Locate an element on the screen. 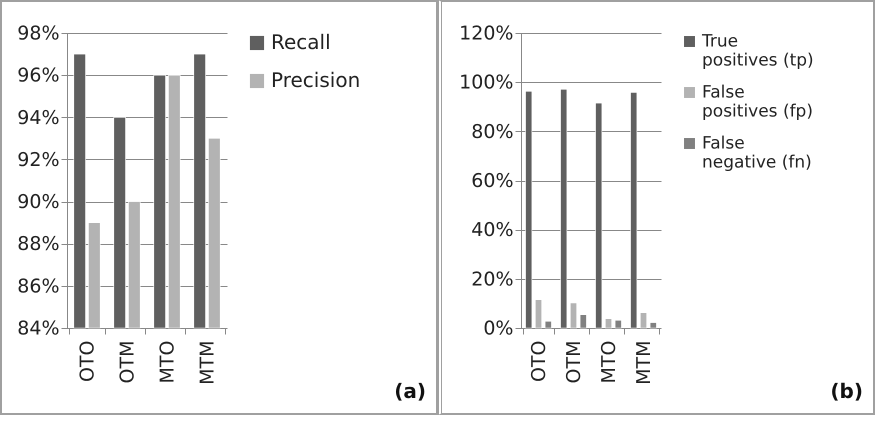  y-tick-label: 96% is located at coordinates (38, 75).